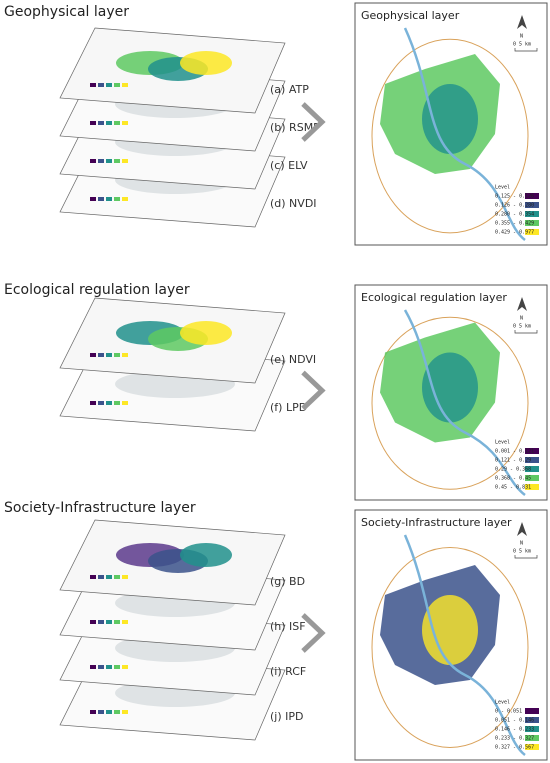 This screenshot has width=550, height=763. What do you see at coordinates (521, 37) in the screenshot?
I see `north-label: N` at bounding box center [521, 37].